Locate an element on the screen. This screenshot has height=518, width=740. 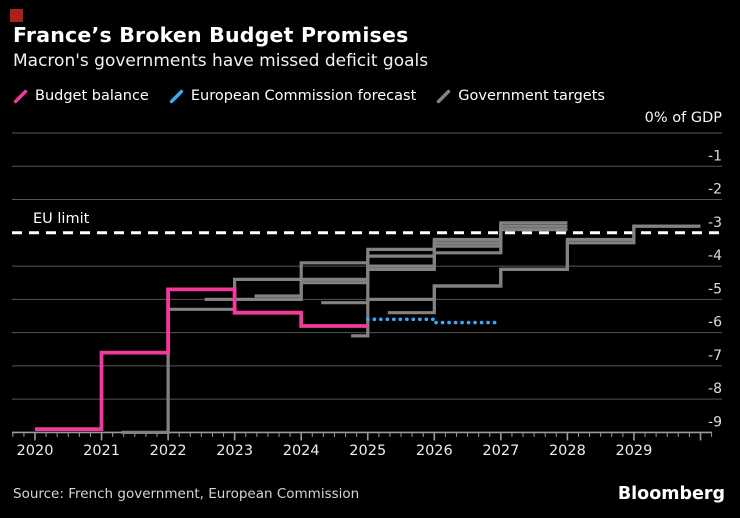
series-government-target-october-2024-plan is located at coordinates (526, 281).